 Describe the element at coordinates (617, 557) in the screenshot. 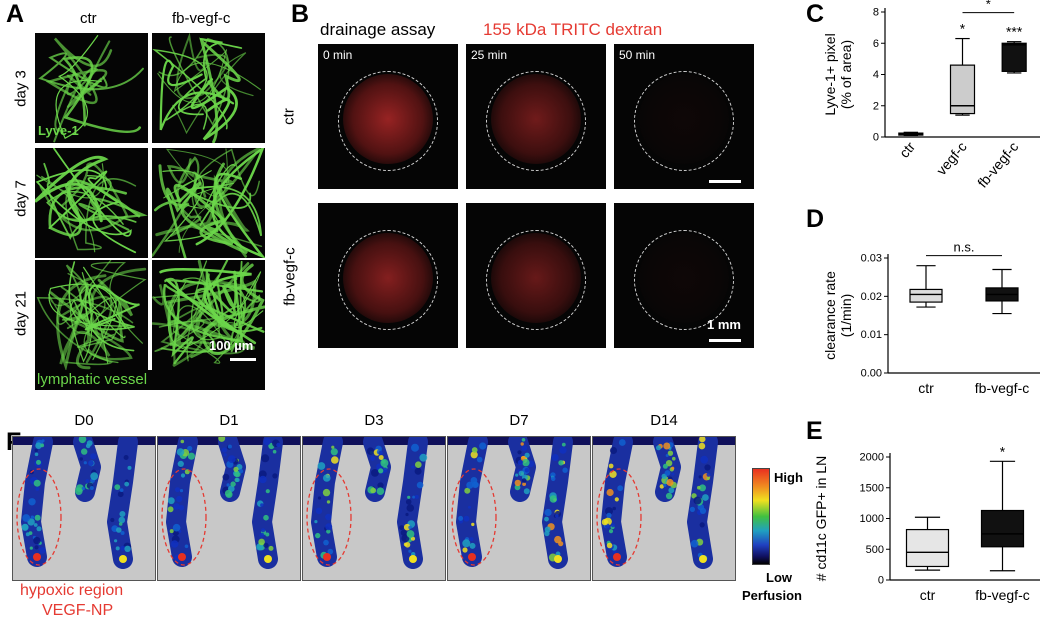

I see `perfusion-hotspot` at that location.